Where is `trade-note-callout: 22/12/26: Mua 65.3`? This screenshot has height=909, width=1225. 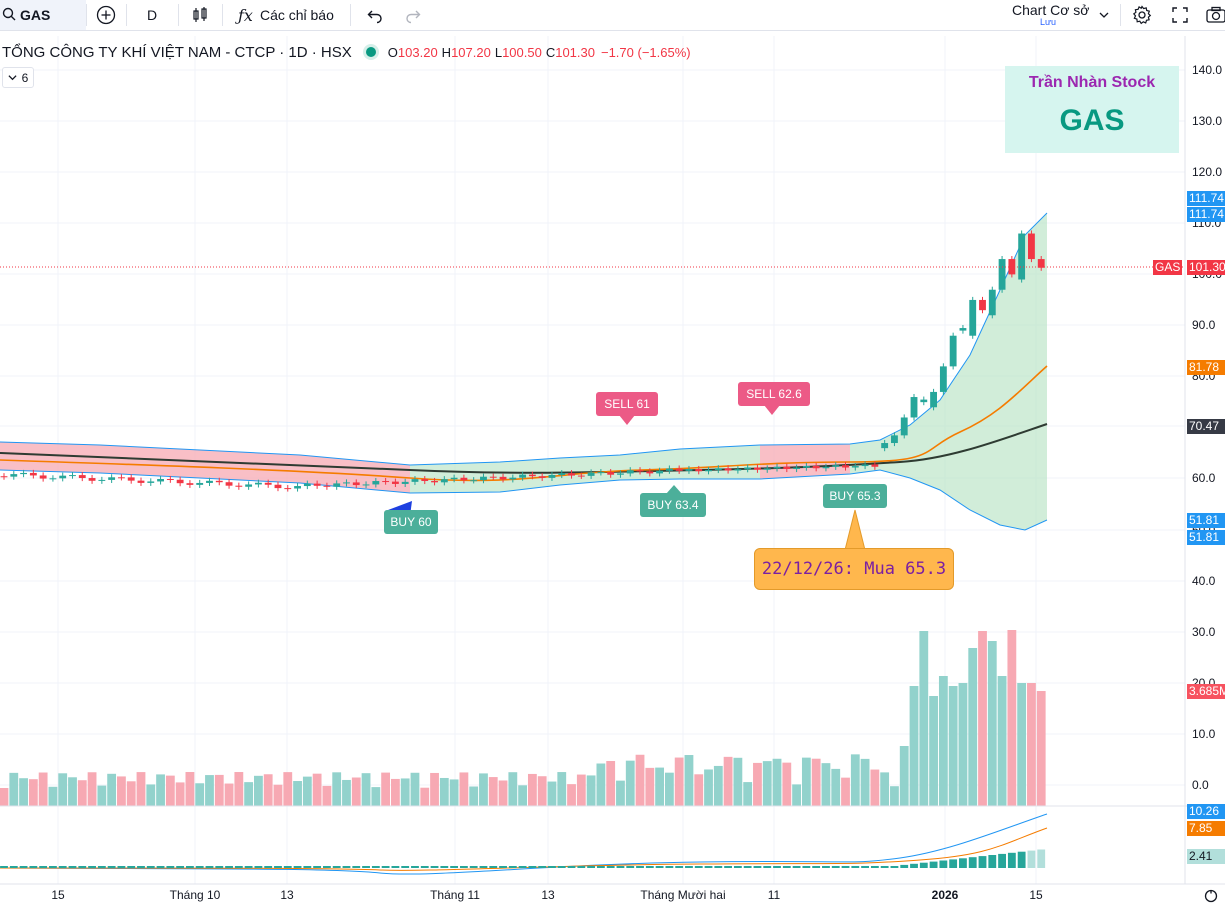 trade-note-callout: 22/12/26: Mua 65.3 is located at coordinates (854, 569).